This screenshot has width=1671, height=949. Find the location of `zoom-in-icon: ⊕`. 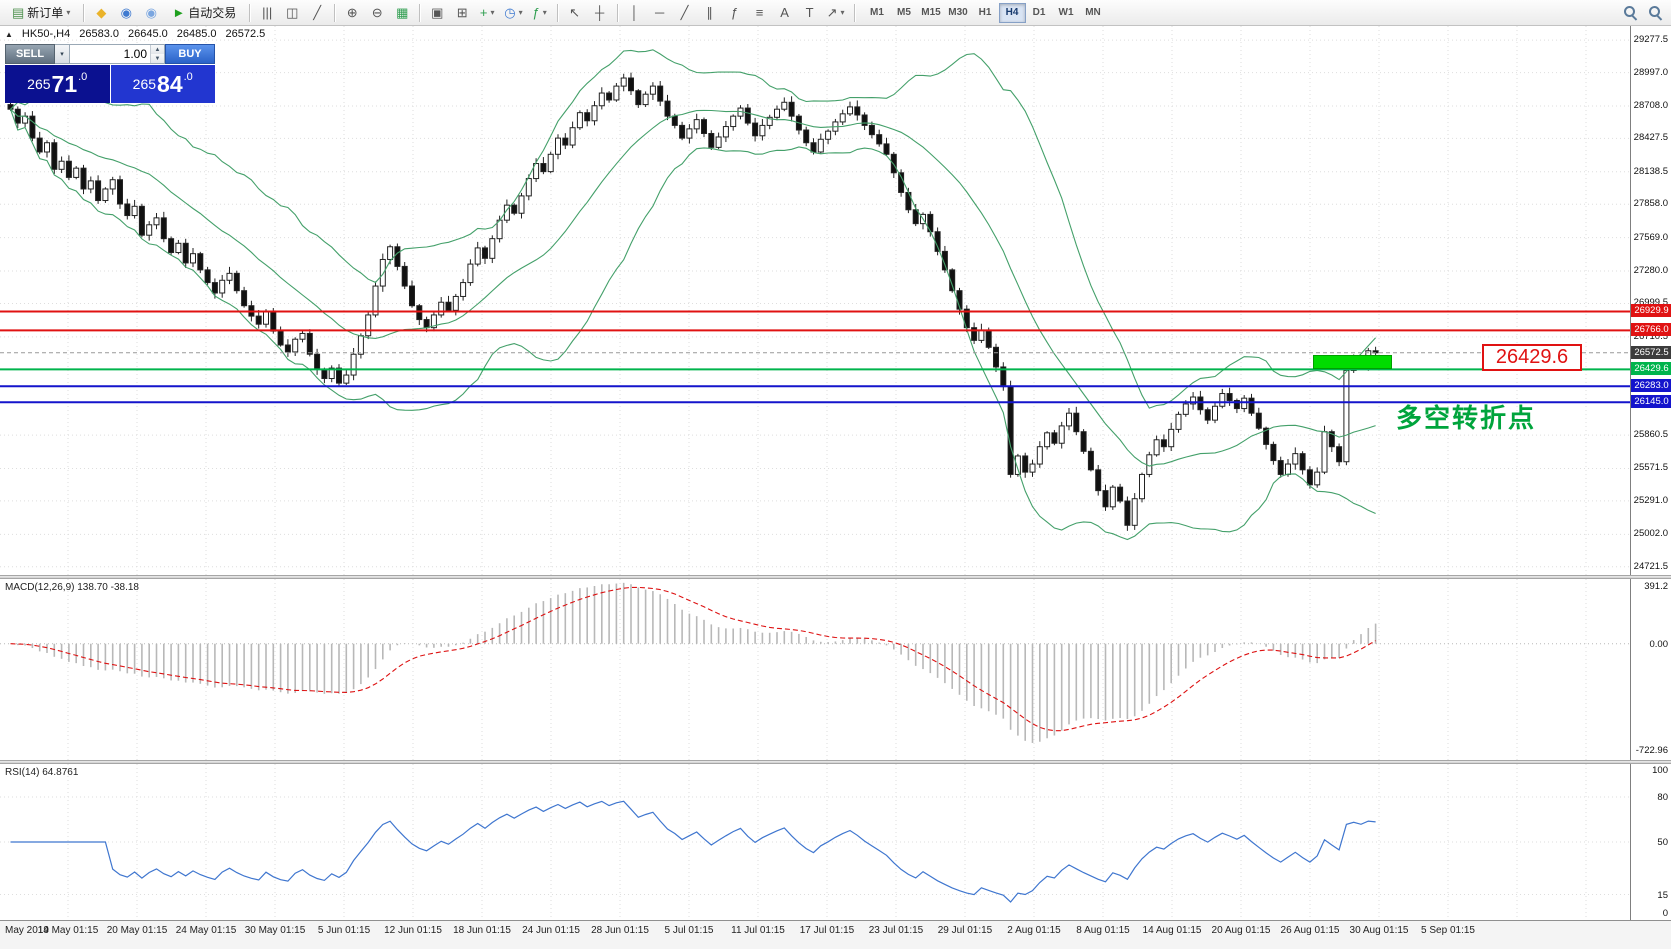

zoom-in-icon: ⊕ is located at coordinates (352, 13).